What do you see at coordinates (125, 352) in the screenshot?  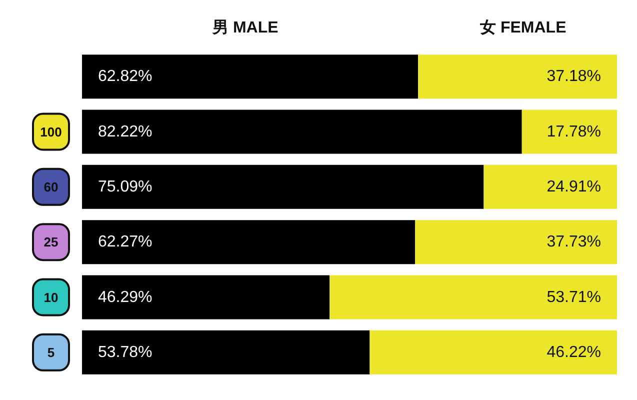 I see `data-label: 53.78%` at bounding box center [125, 352].